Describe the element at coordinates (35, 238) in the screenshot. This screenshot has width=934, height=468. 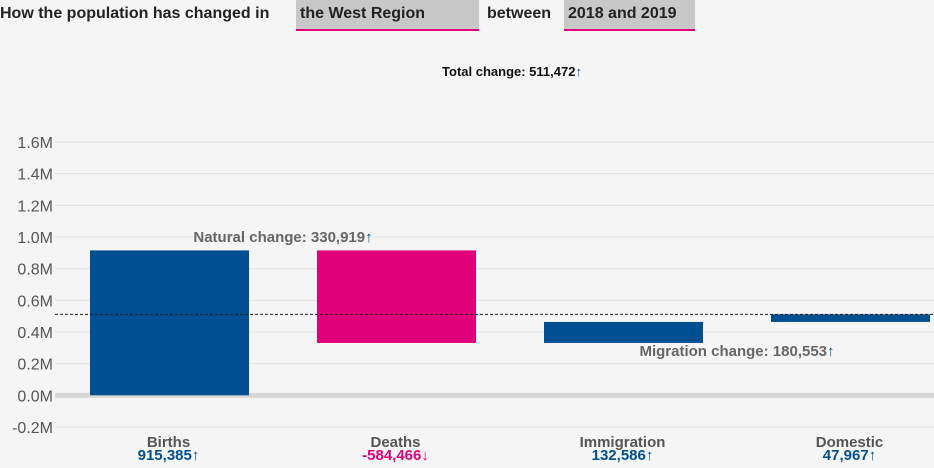
I see `y-tick-label: 1.0M` at that location.